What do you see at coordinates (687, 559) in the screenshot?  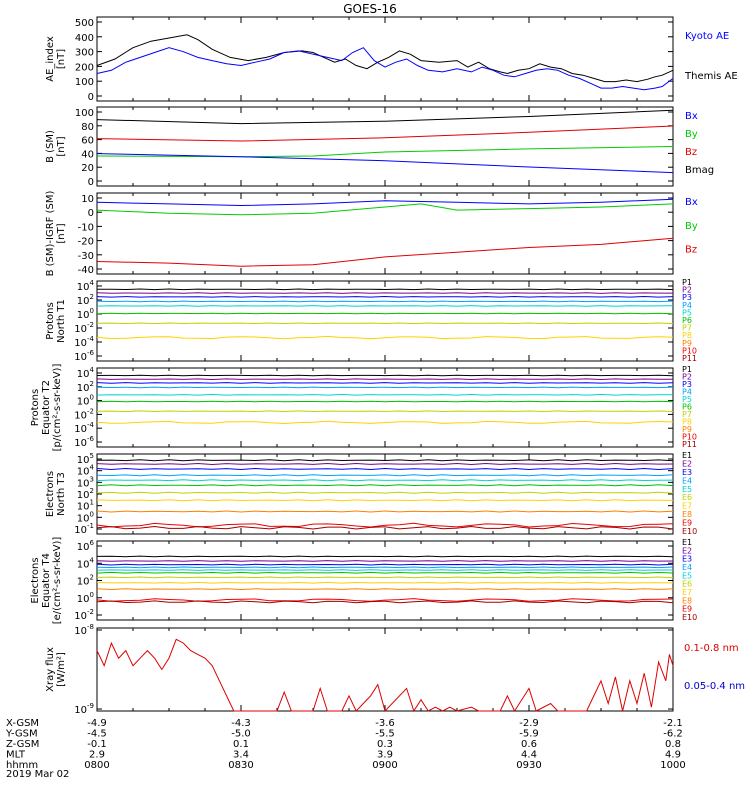 I see `legend-entry: E3` at bounding box center [687, 559].